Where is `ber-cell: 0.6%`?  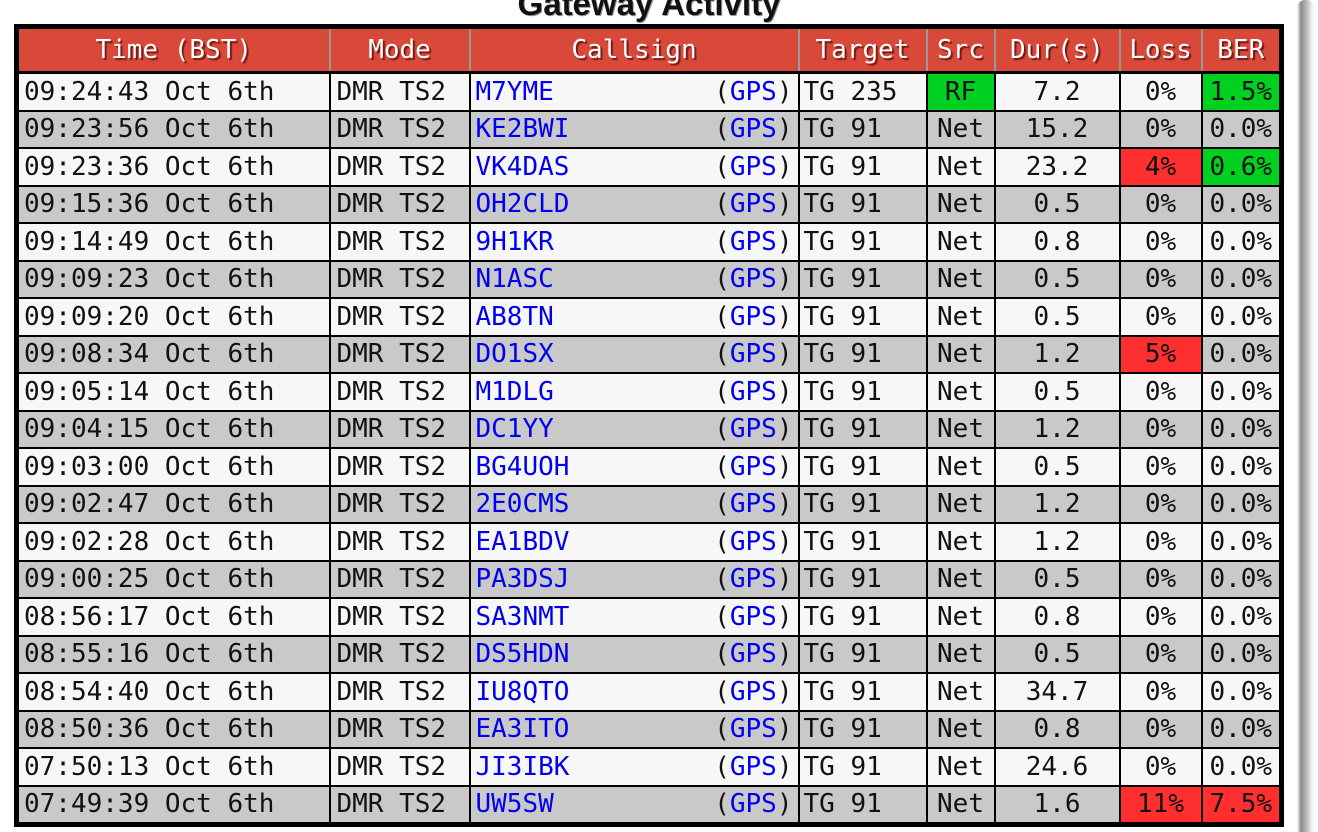 ber-cell: 0.6% is located at coordinates (1241, 167).